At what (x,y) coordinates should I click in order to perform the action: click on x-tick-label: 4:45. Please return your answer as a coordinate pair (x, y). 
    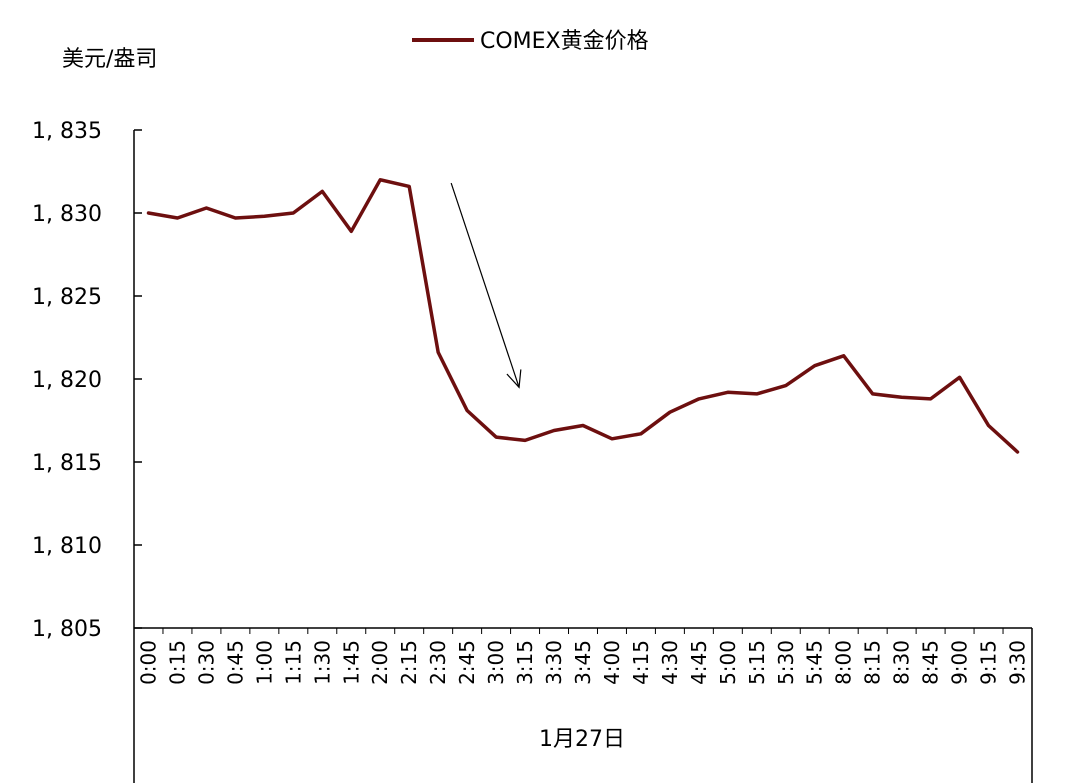
    Looking at the image, I should click on (699, 662).